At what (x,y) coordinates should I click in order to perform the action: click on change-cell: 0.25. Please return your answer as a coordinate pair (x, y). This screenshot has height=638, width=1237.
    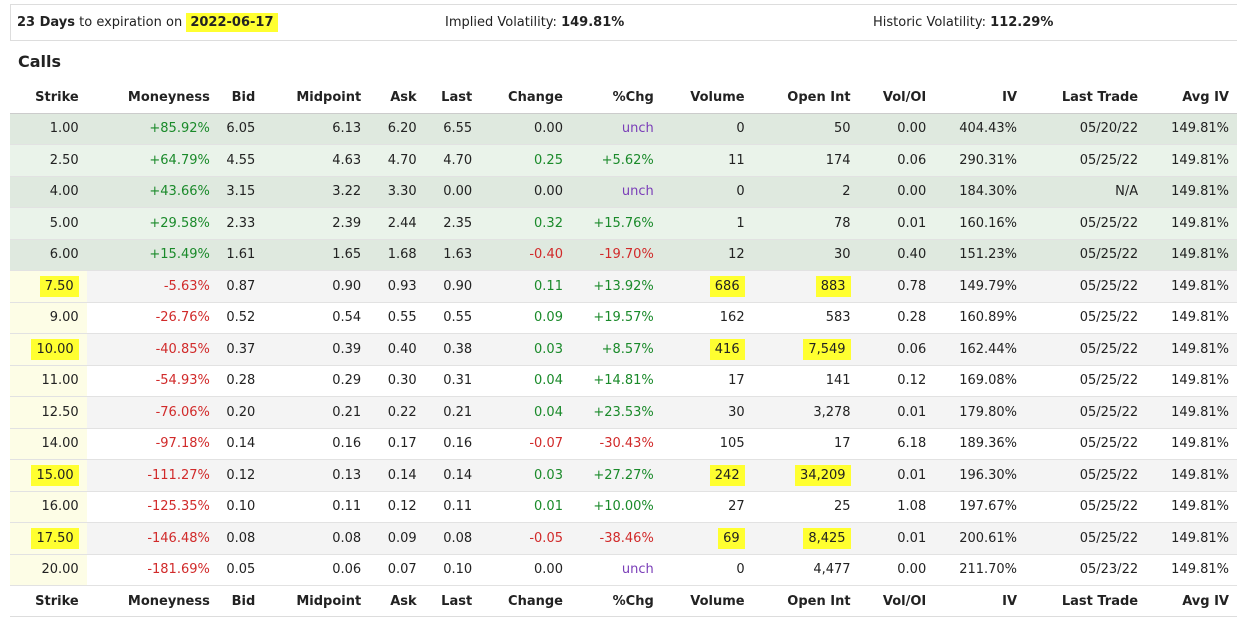
    Looking at the image, I should click on (525, 160).